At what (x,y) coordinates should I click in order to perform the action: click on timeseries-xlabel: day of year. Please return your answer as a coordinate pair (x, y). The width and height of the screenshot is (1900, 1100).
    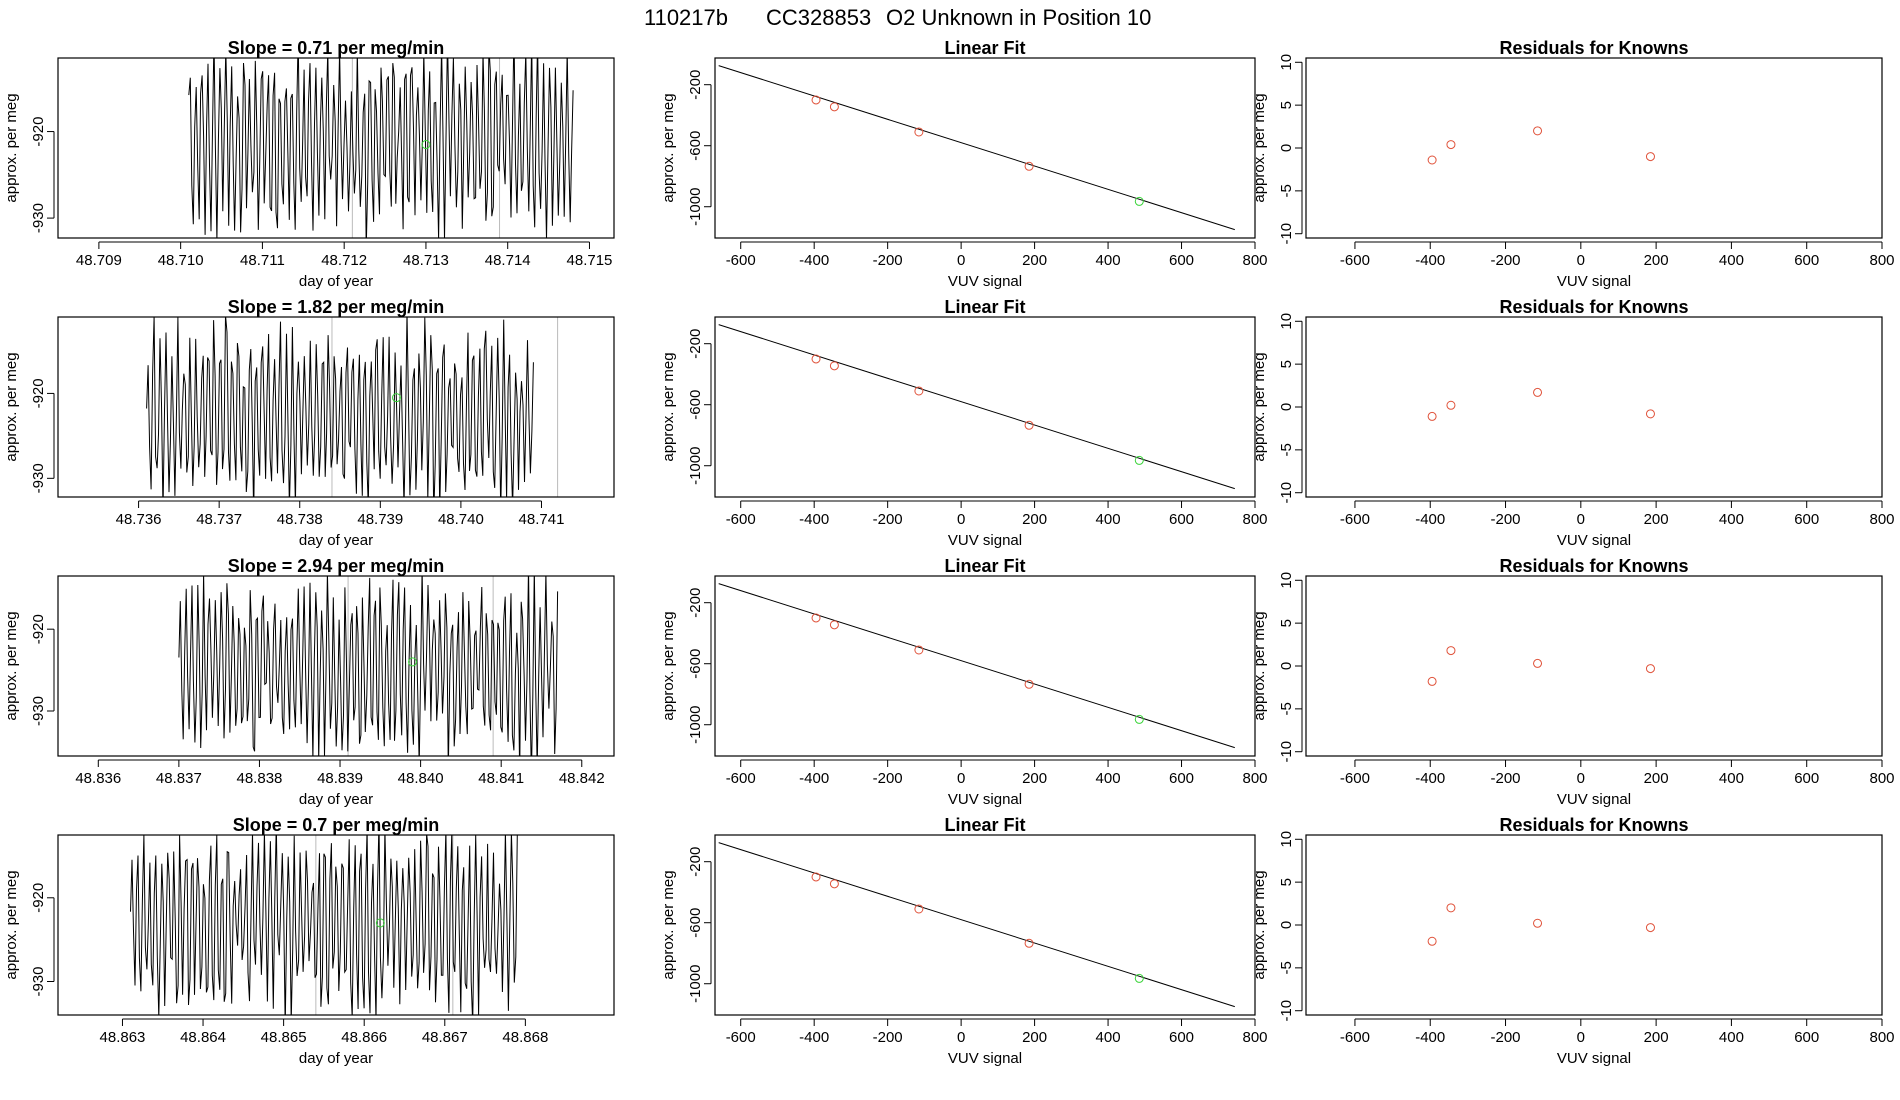
    Looking at the image, I should click on (336, 1058).